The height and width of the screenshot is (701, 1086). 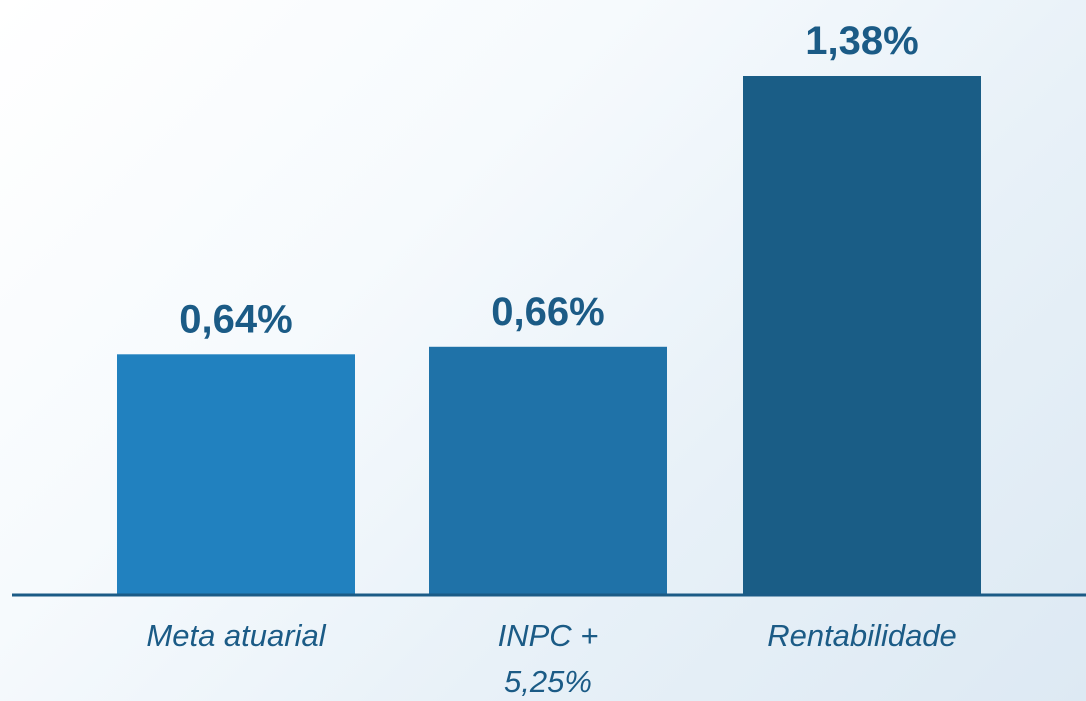 I want to click on category-label-1: Meta atuarial, so click(x=236, y=635).